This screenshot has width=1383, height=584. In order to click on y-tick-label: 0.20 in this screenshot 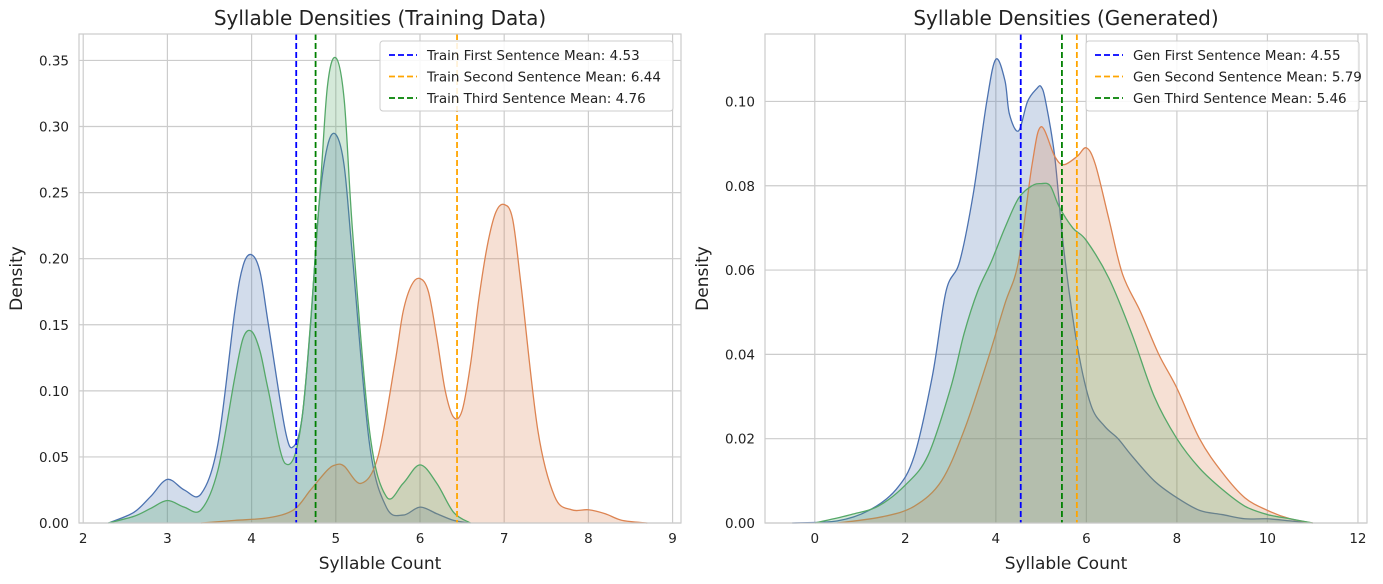, I will do `click(54, 260)`.